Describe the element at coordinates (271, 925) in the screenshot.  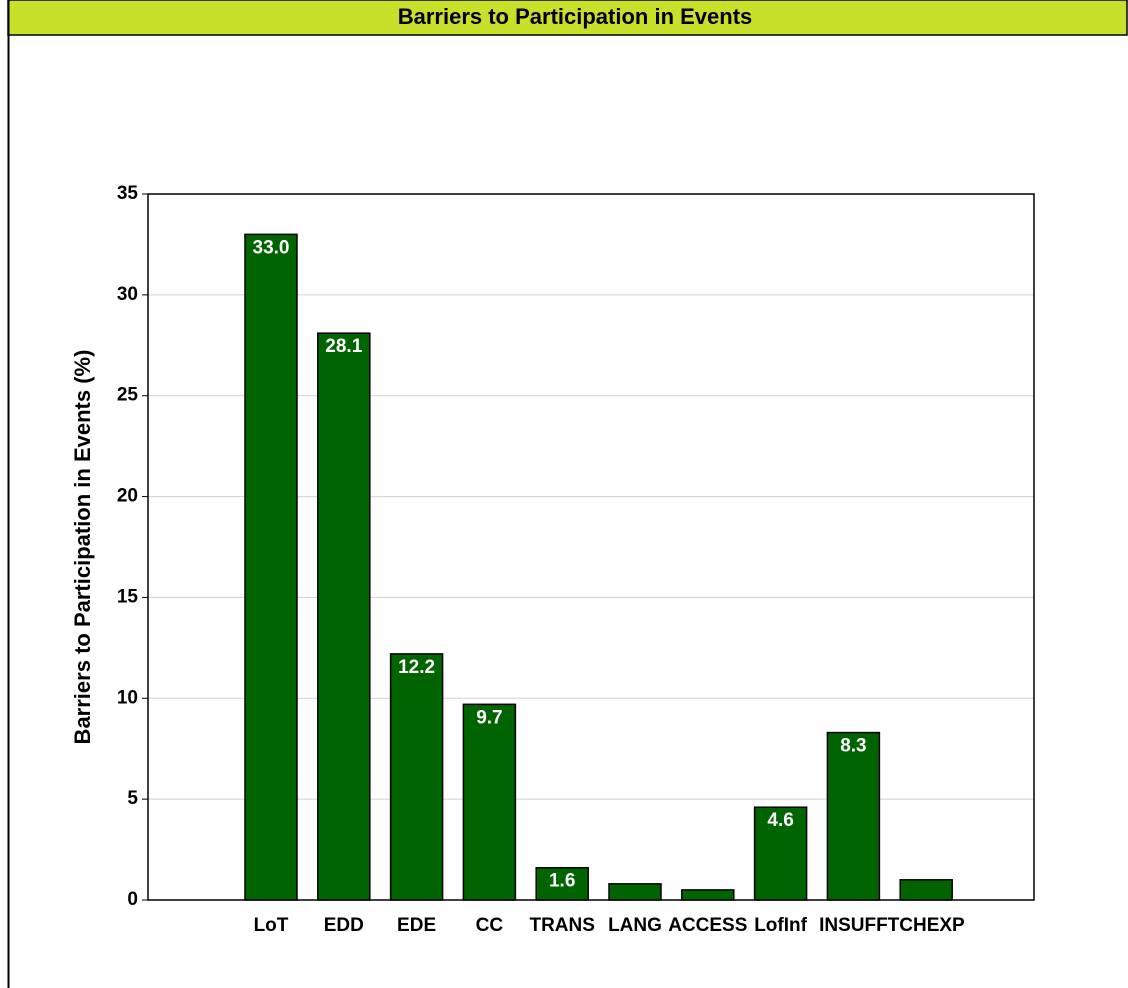
I see `x-tick-label: LoT` at that location.